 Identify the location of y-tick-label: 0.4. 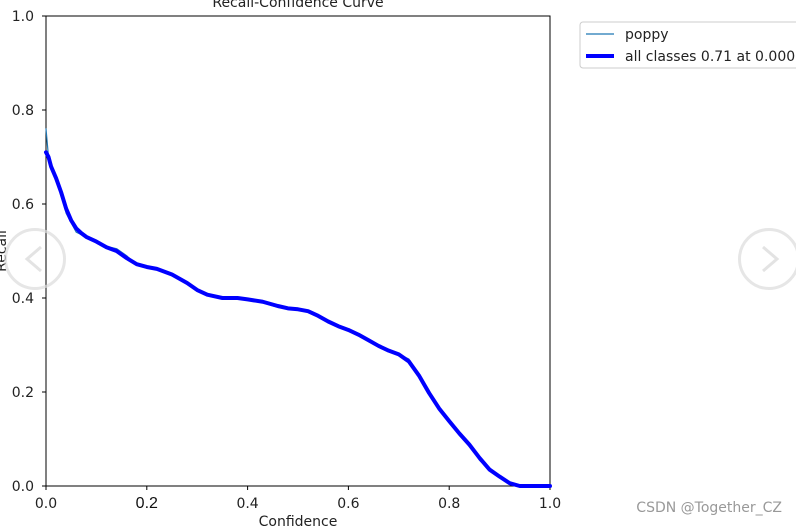
(23, 299).